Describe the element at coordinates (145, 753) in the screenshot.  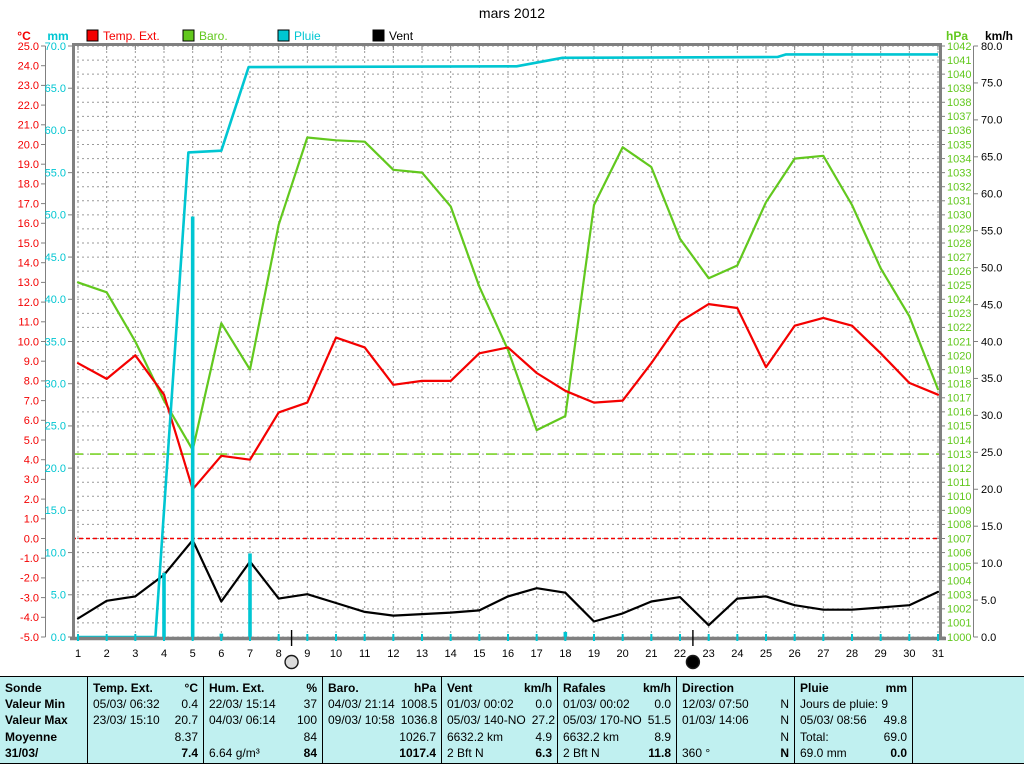
I see `stats-cell-temp-row4: 7.4` at that location.